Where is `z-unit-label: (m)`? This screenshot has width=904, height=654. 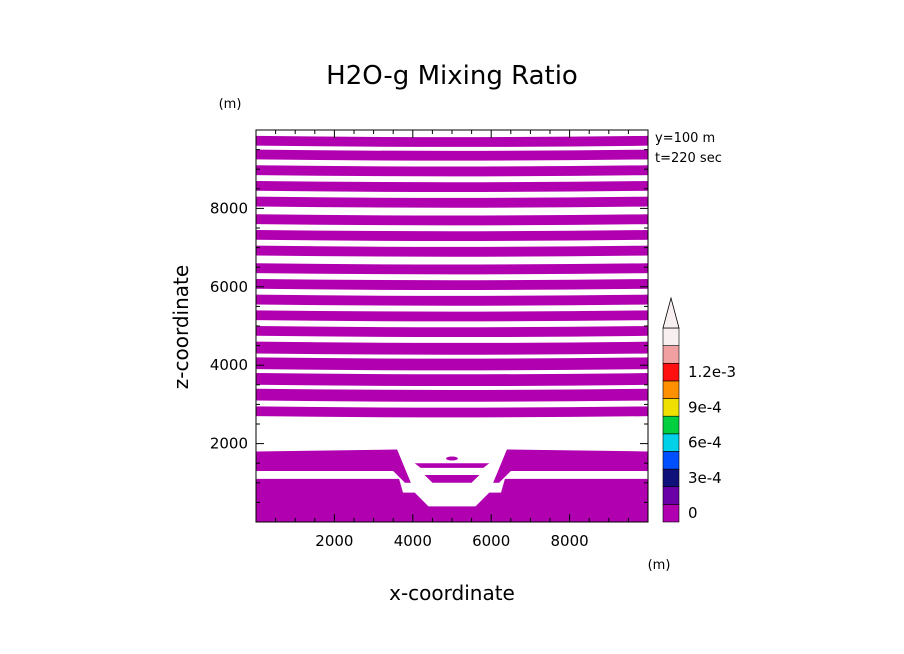 z-unit-label: (m) is located at coordinates (230, 104).